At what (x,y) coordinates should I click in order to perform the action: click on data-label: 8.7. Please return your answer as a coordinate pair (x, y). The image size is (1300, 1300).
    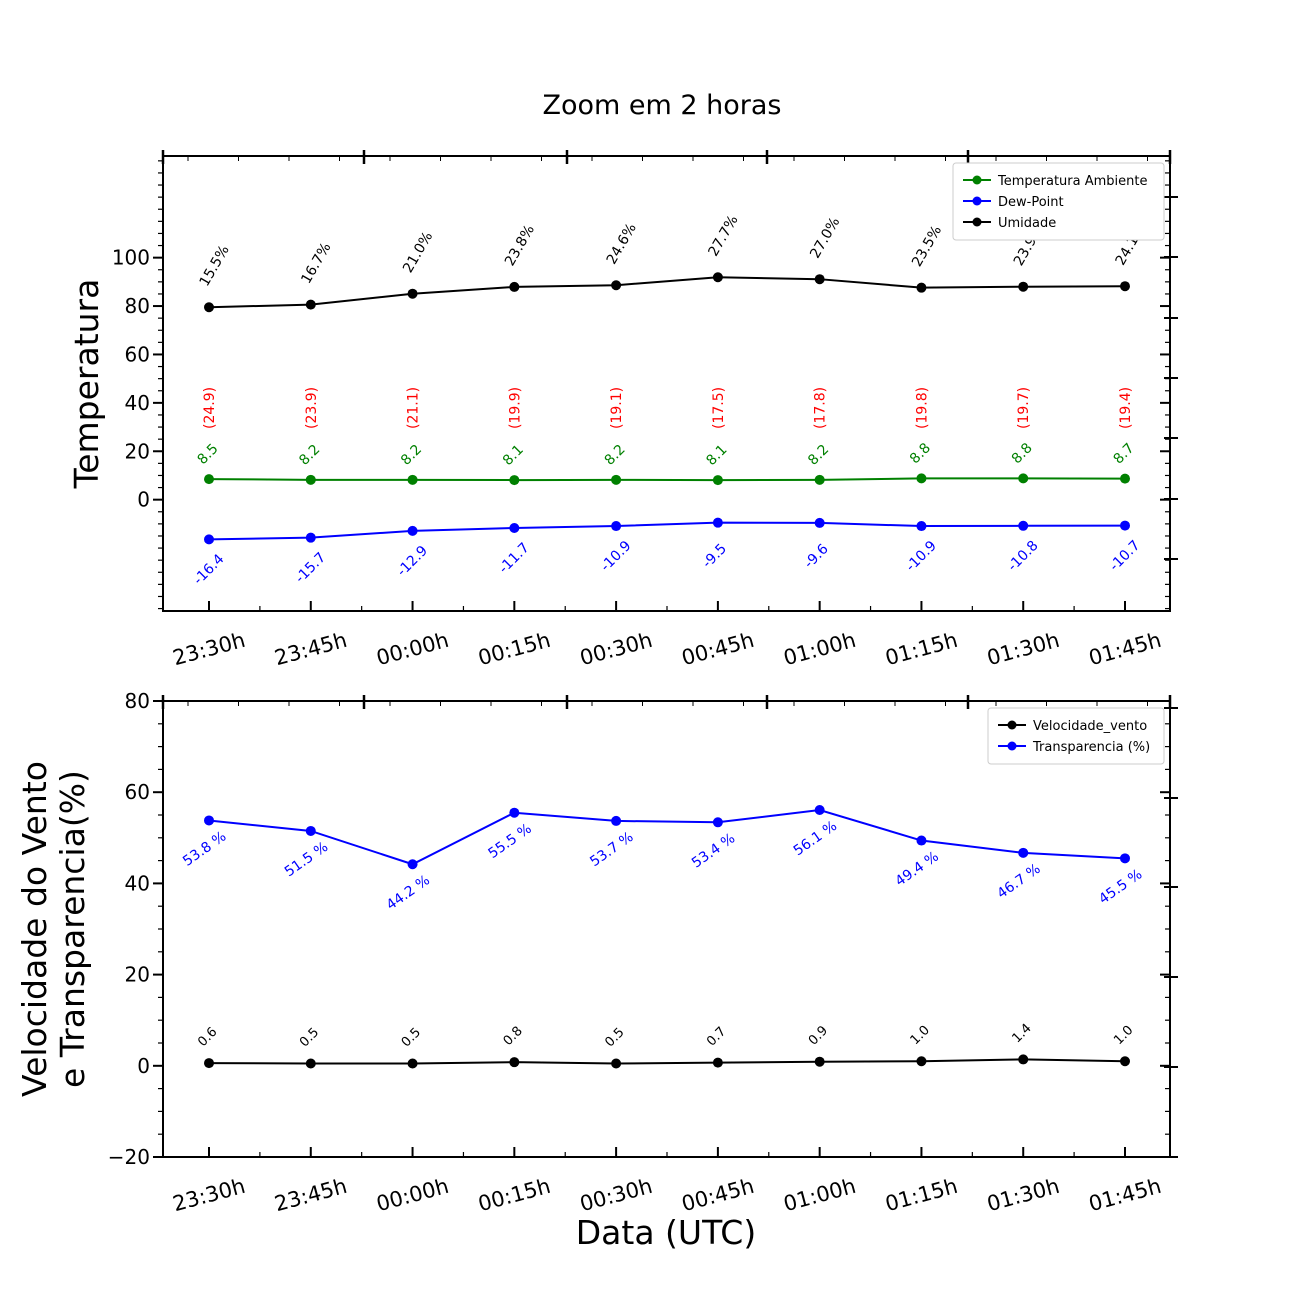
    Looking at the image, I should click on (1124, 453).